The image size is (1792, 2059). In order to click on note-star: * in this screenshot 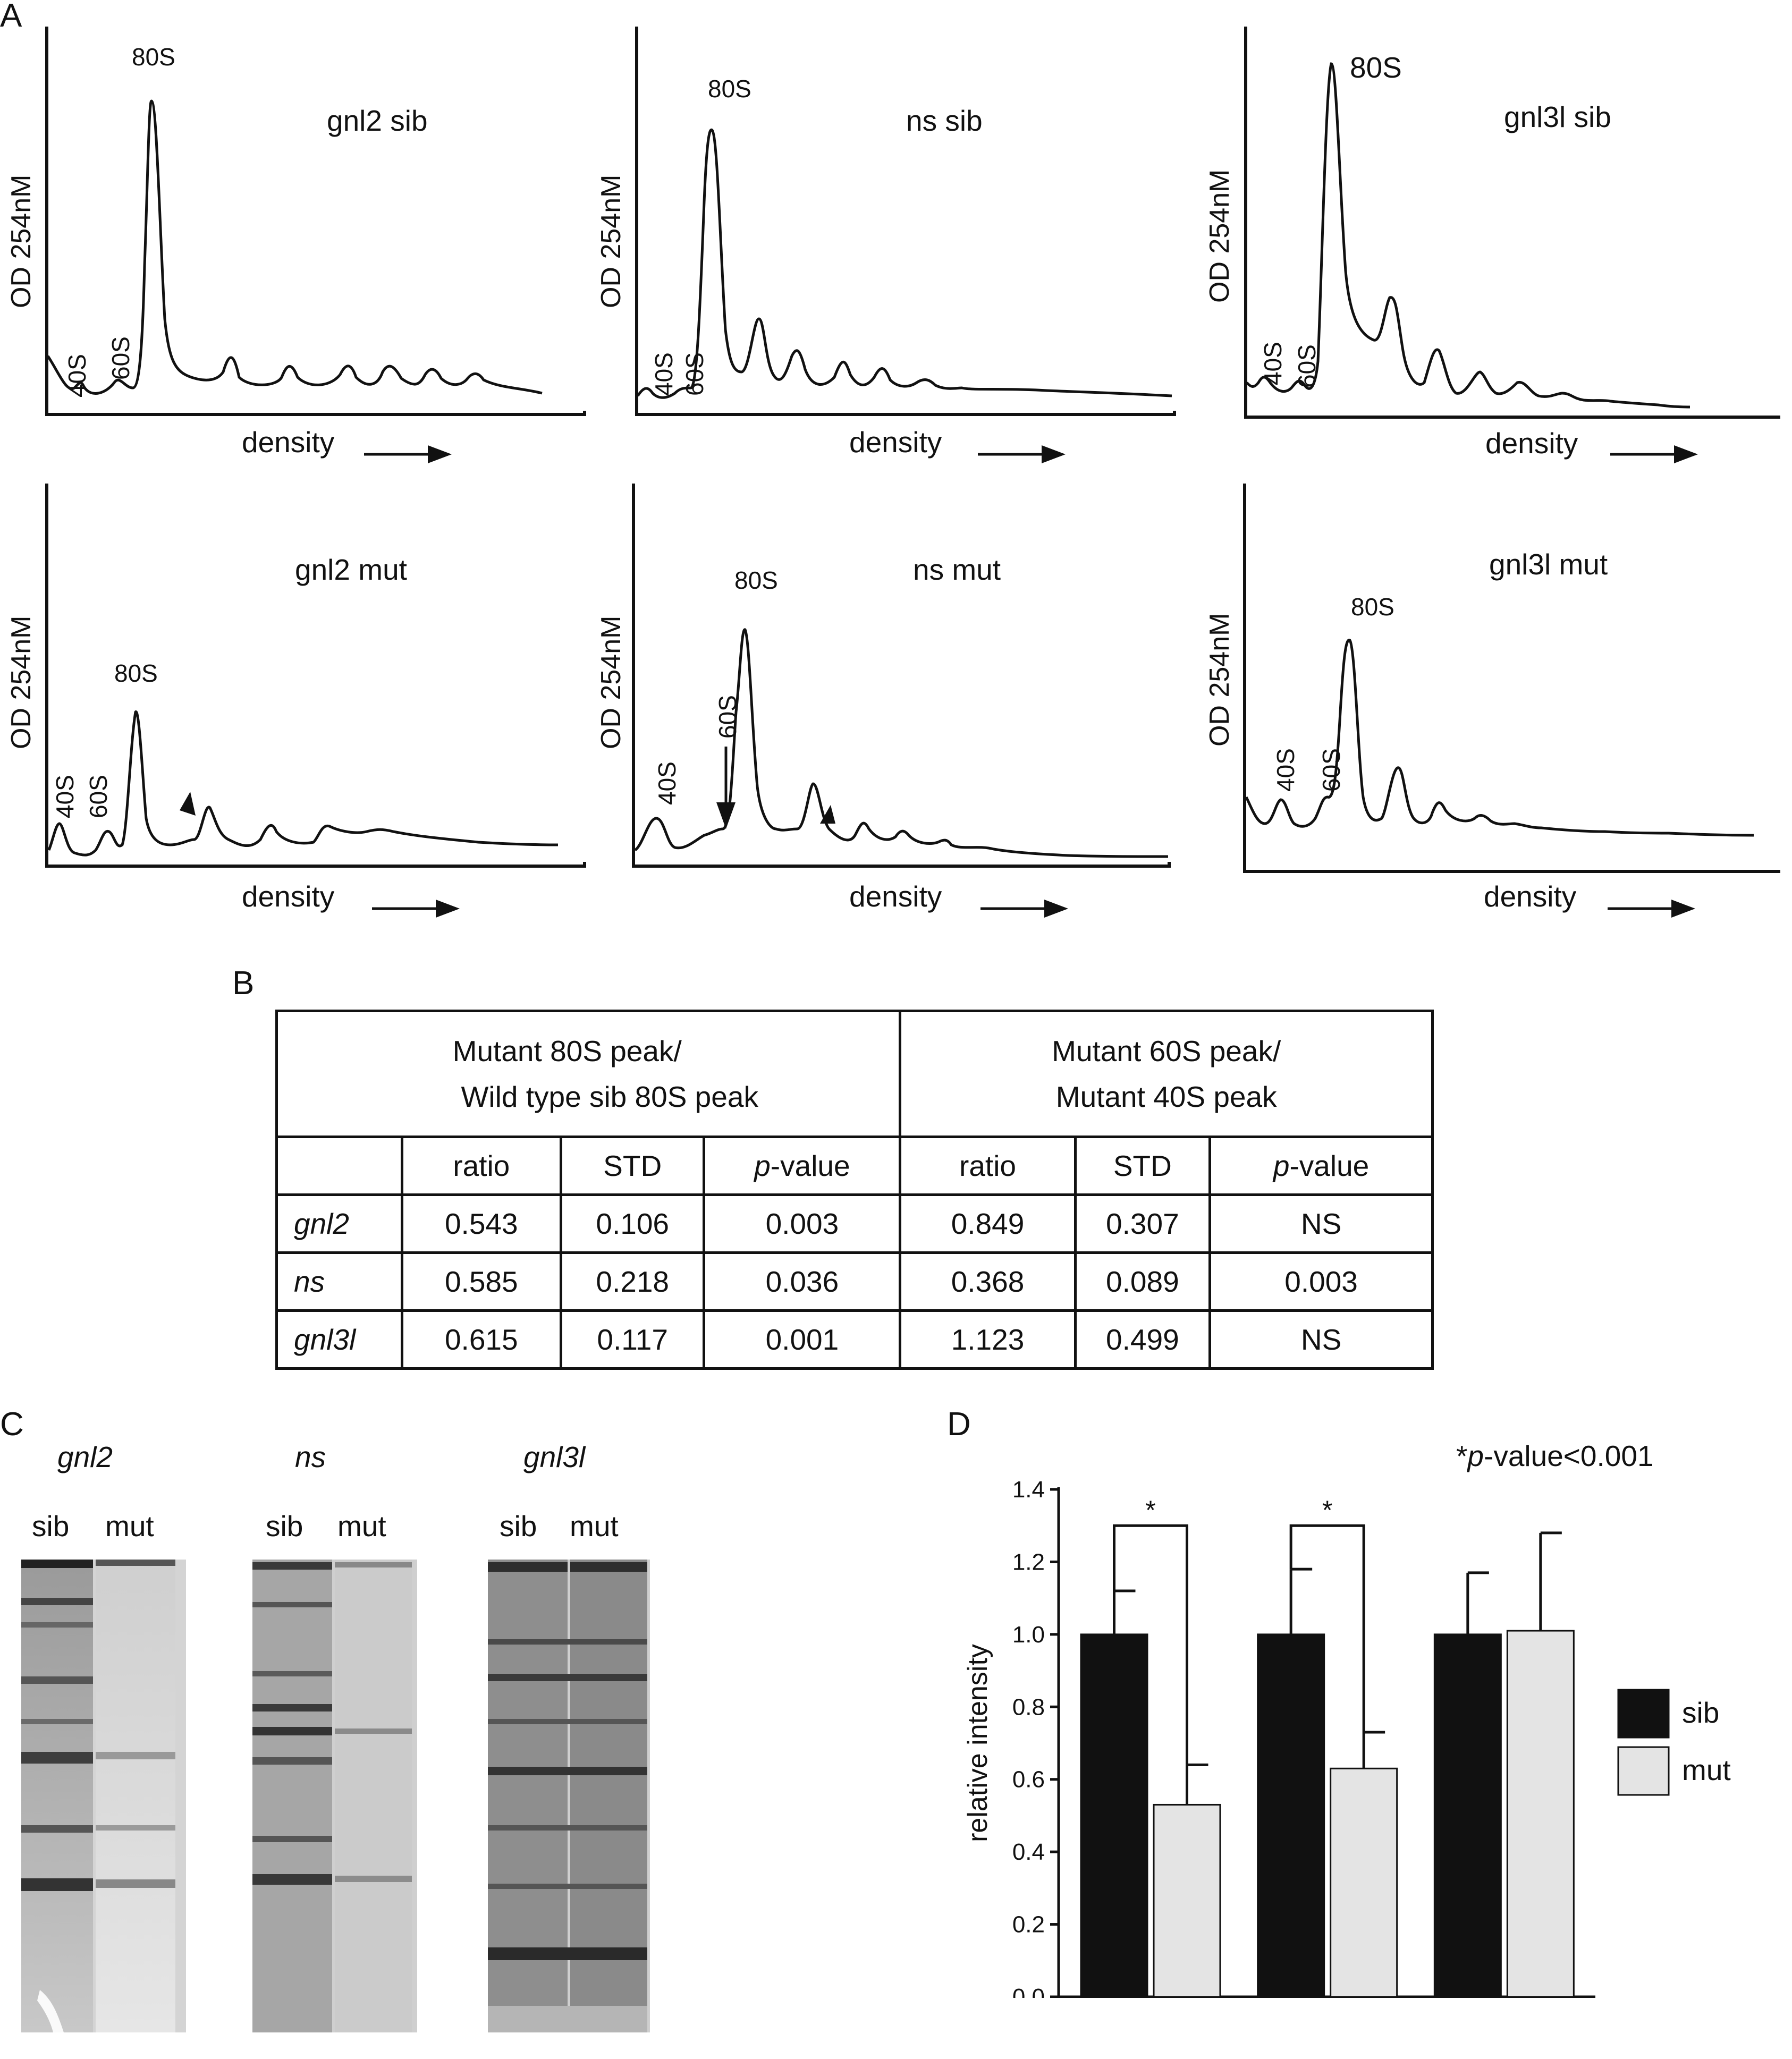, I will do `click(1462, 1455)`.